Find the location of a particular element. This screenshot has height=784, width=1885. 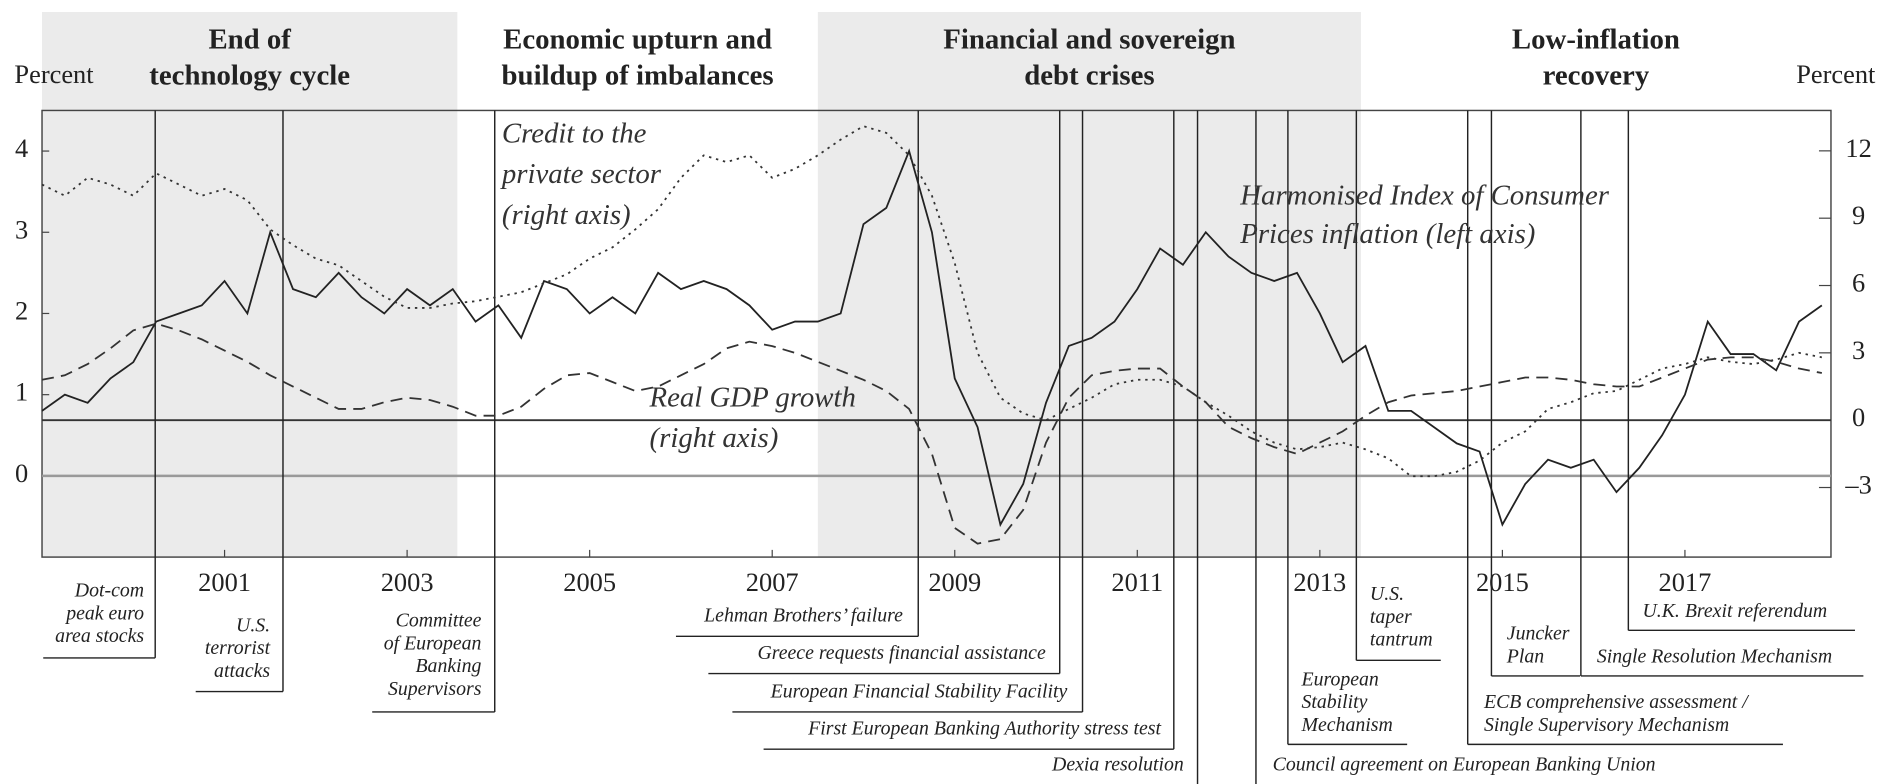

period-label: technology cycle is located at coordinates (249, 76).